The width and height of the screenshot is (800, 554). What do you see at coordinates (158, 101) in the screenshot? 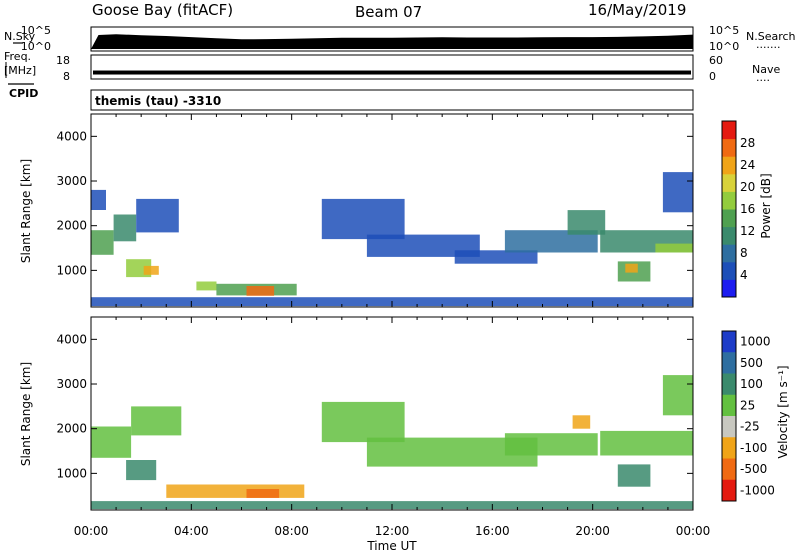
I see `cpid-value: themis (tau) -3310` at bounding box center [158, 101].